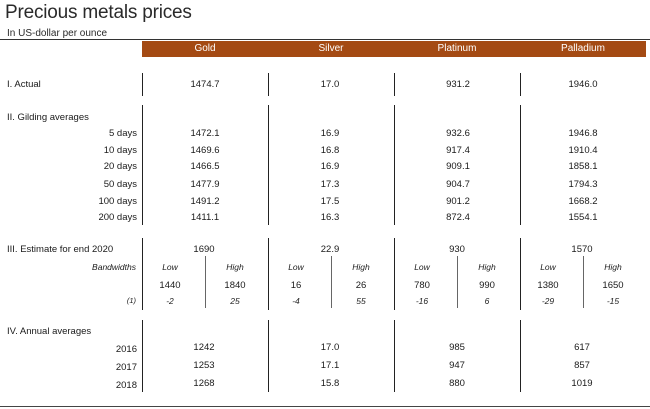 The image size is (650, 409). I want to click on band-high-gold: 1840, so click(235, 285).